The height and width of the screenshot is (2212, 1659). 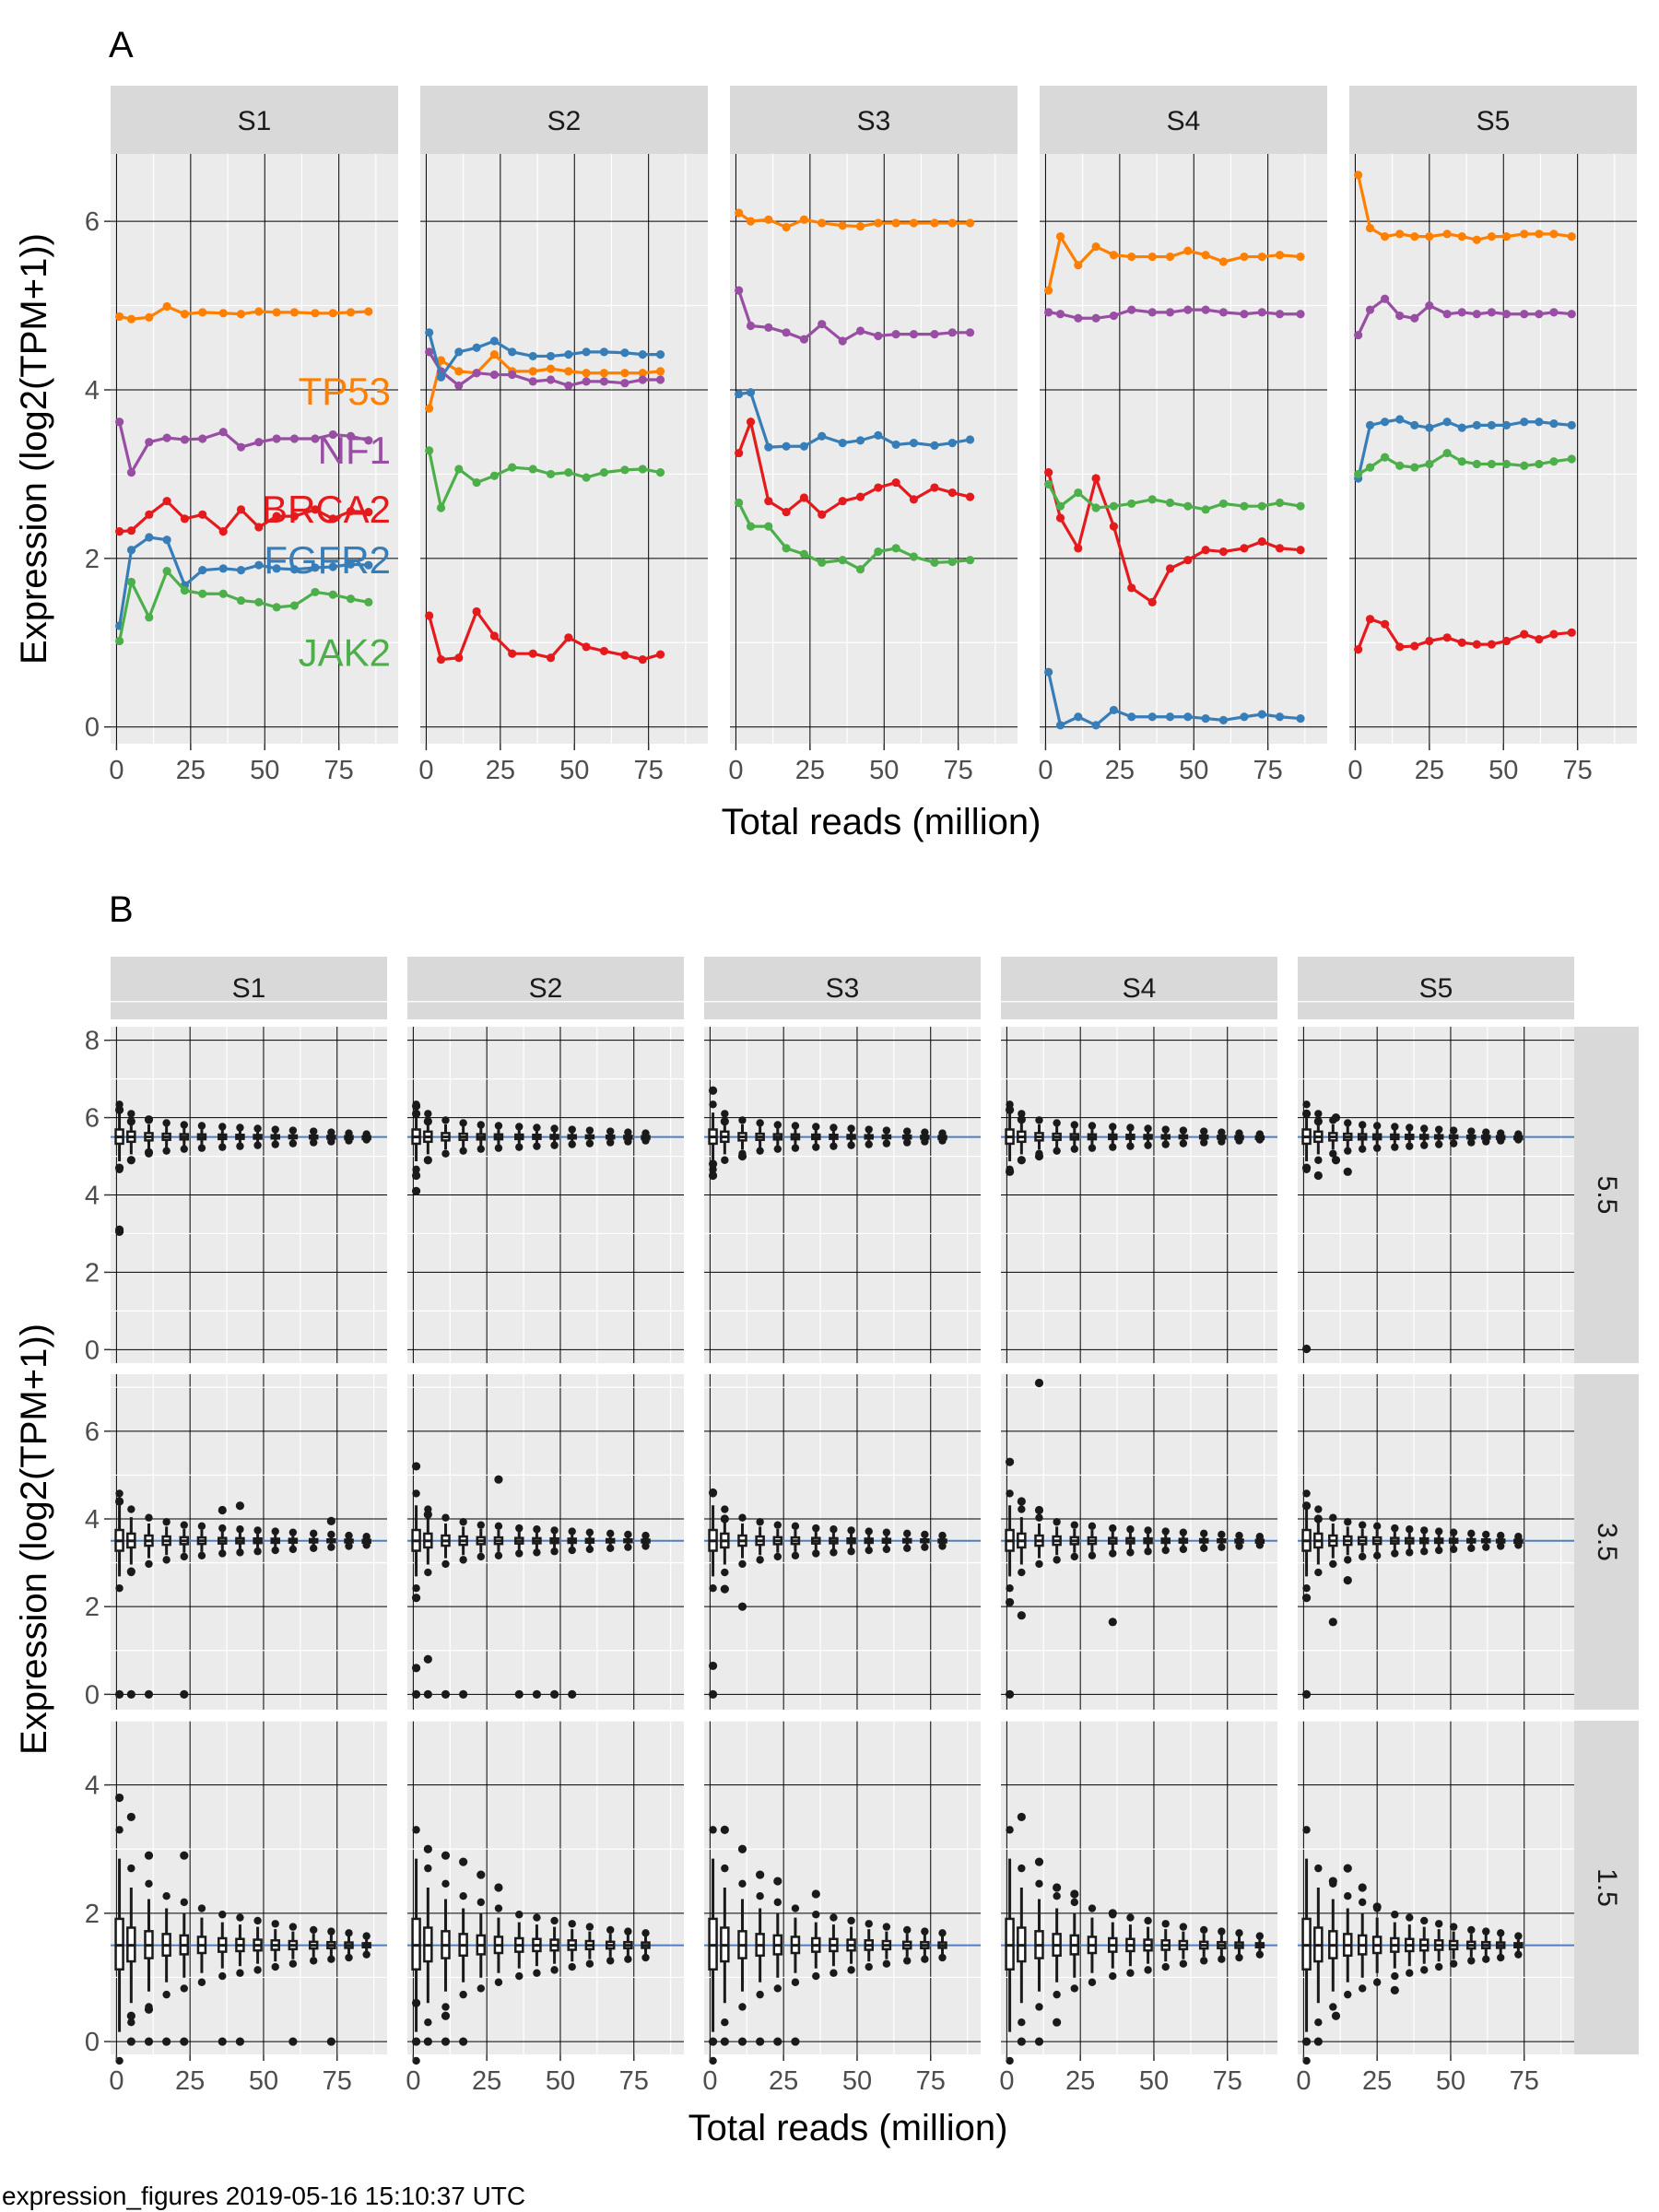 What do you see at coordinates (1303, 2081) in the screenshot?
I see `x-tick-label: 0` at bounding box center [1303, 2081].